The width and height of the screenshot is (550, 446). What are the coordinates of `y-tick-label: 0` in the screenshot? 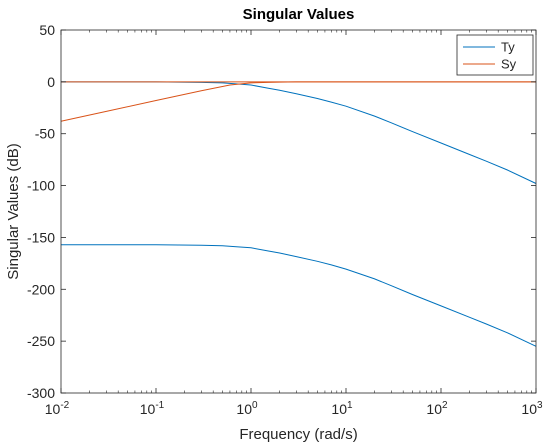 It's located at (51, 82).